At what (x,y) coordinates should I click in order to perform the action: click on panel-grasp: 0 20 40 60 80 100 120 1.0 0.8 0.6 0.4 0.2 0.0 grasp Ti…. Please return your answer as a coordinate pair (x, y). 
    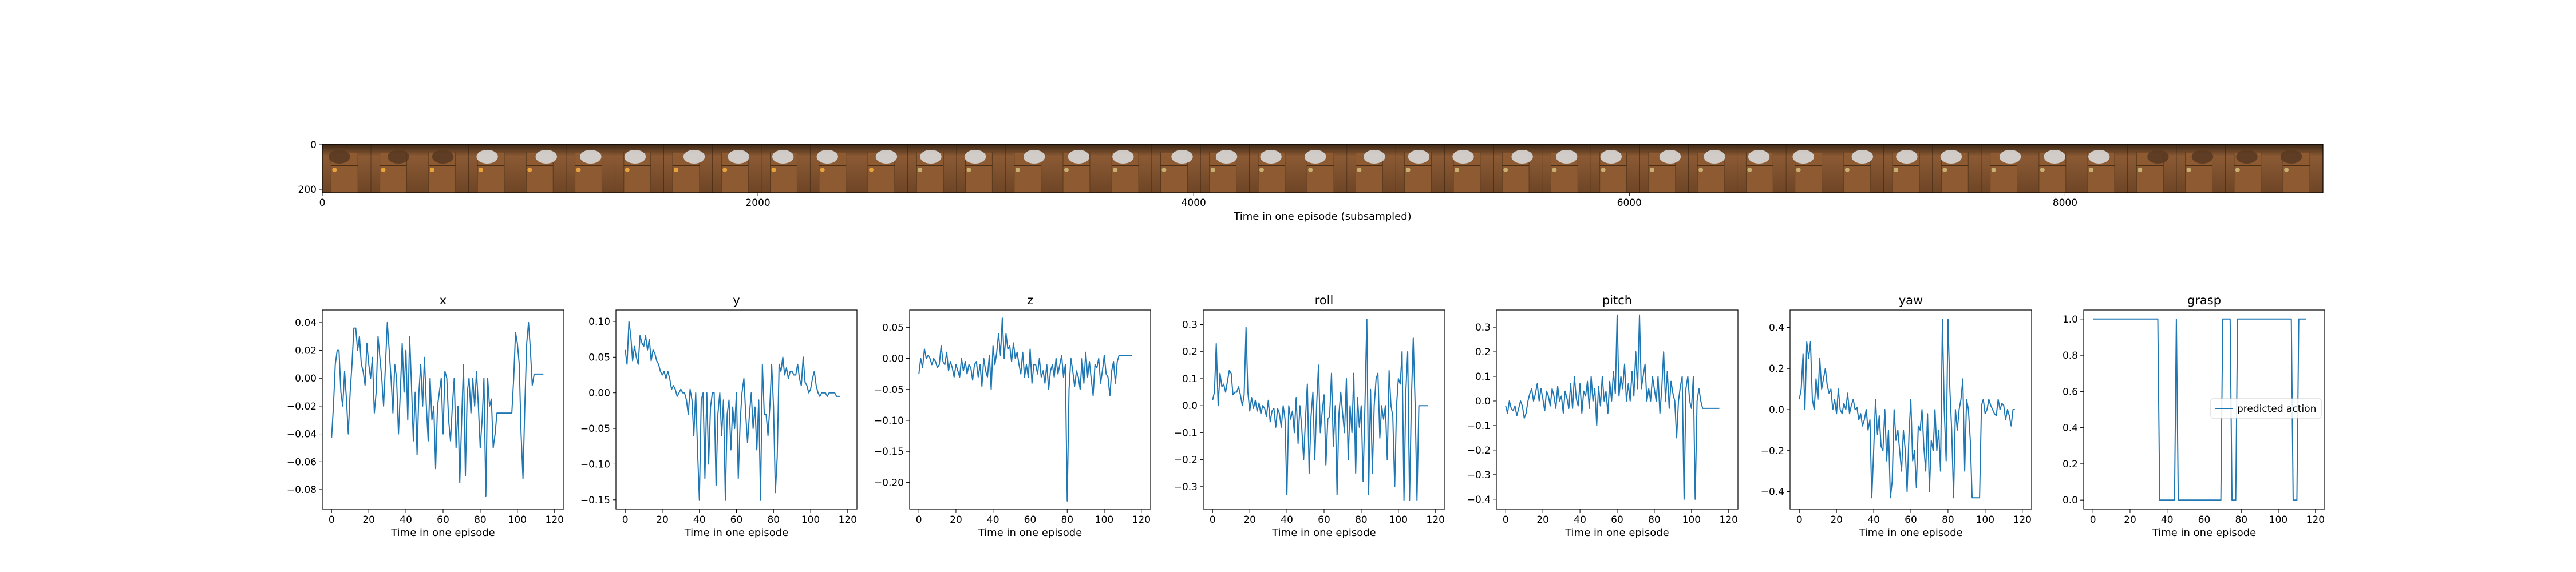
    Looking at the image, I should click on (2194, 416).